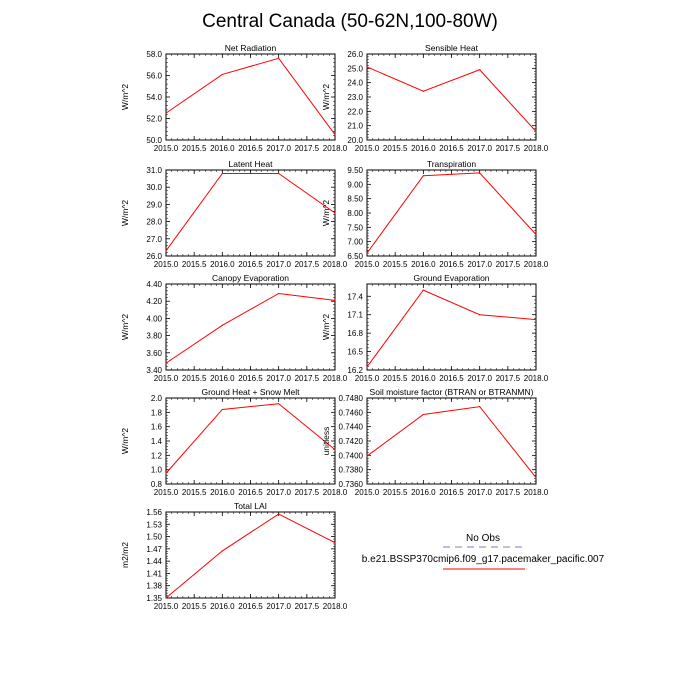 Image resolution: width=700 pixels, height=700 pixels. What do you see at coordinates (250, 392) in the screenshot?
I see `panel-title: Ground Heat + Snow Melt` at bounding box center [250, 392].